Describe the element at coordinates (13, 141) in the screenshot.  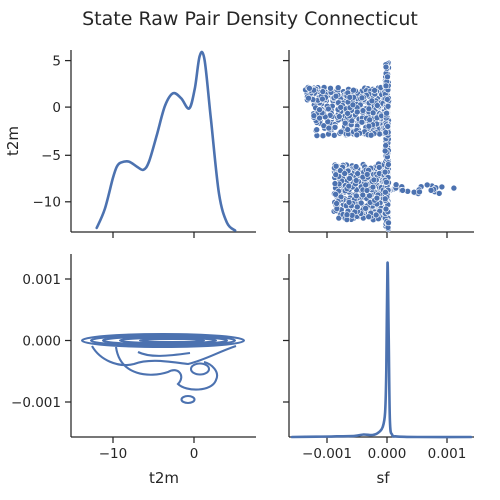
I see `t2m-y-axis-label: t2m` at that location.